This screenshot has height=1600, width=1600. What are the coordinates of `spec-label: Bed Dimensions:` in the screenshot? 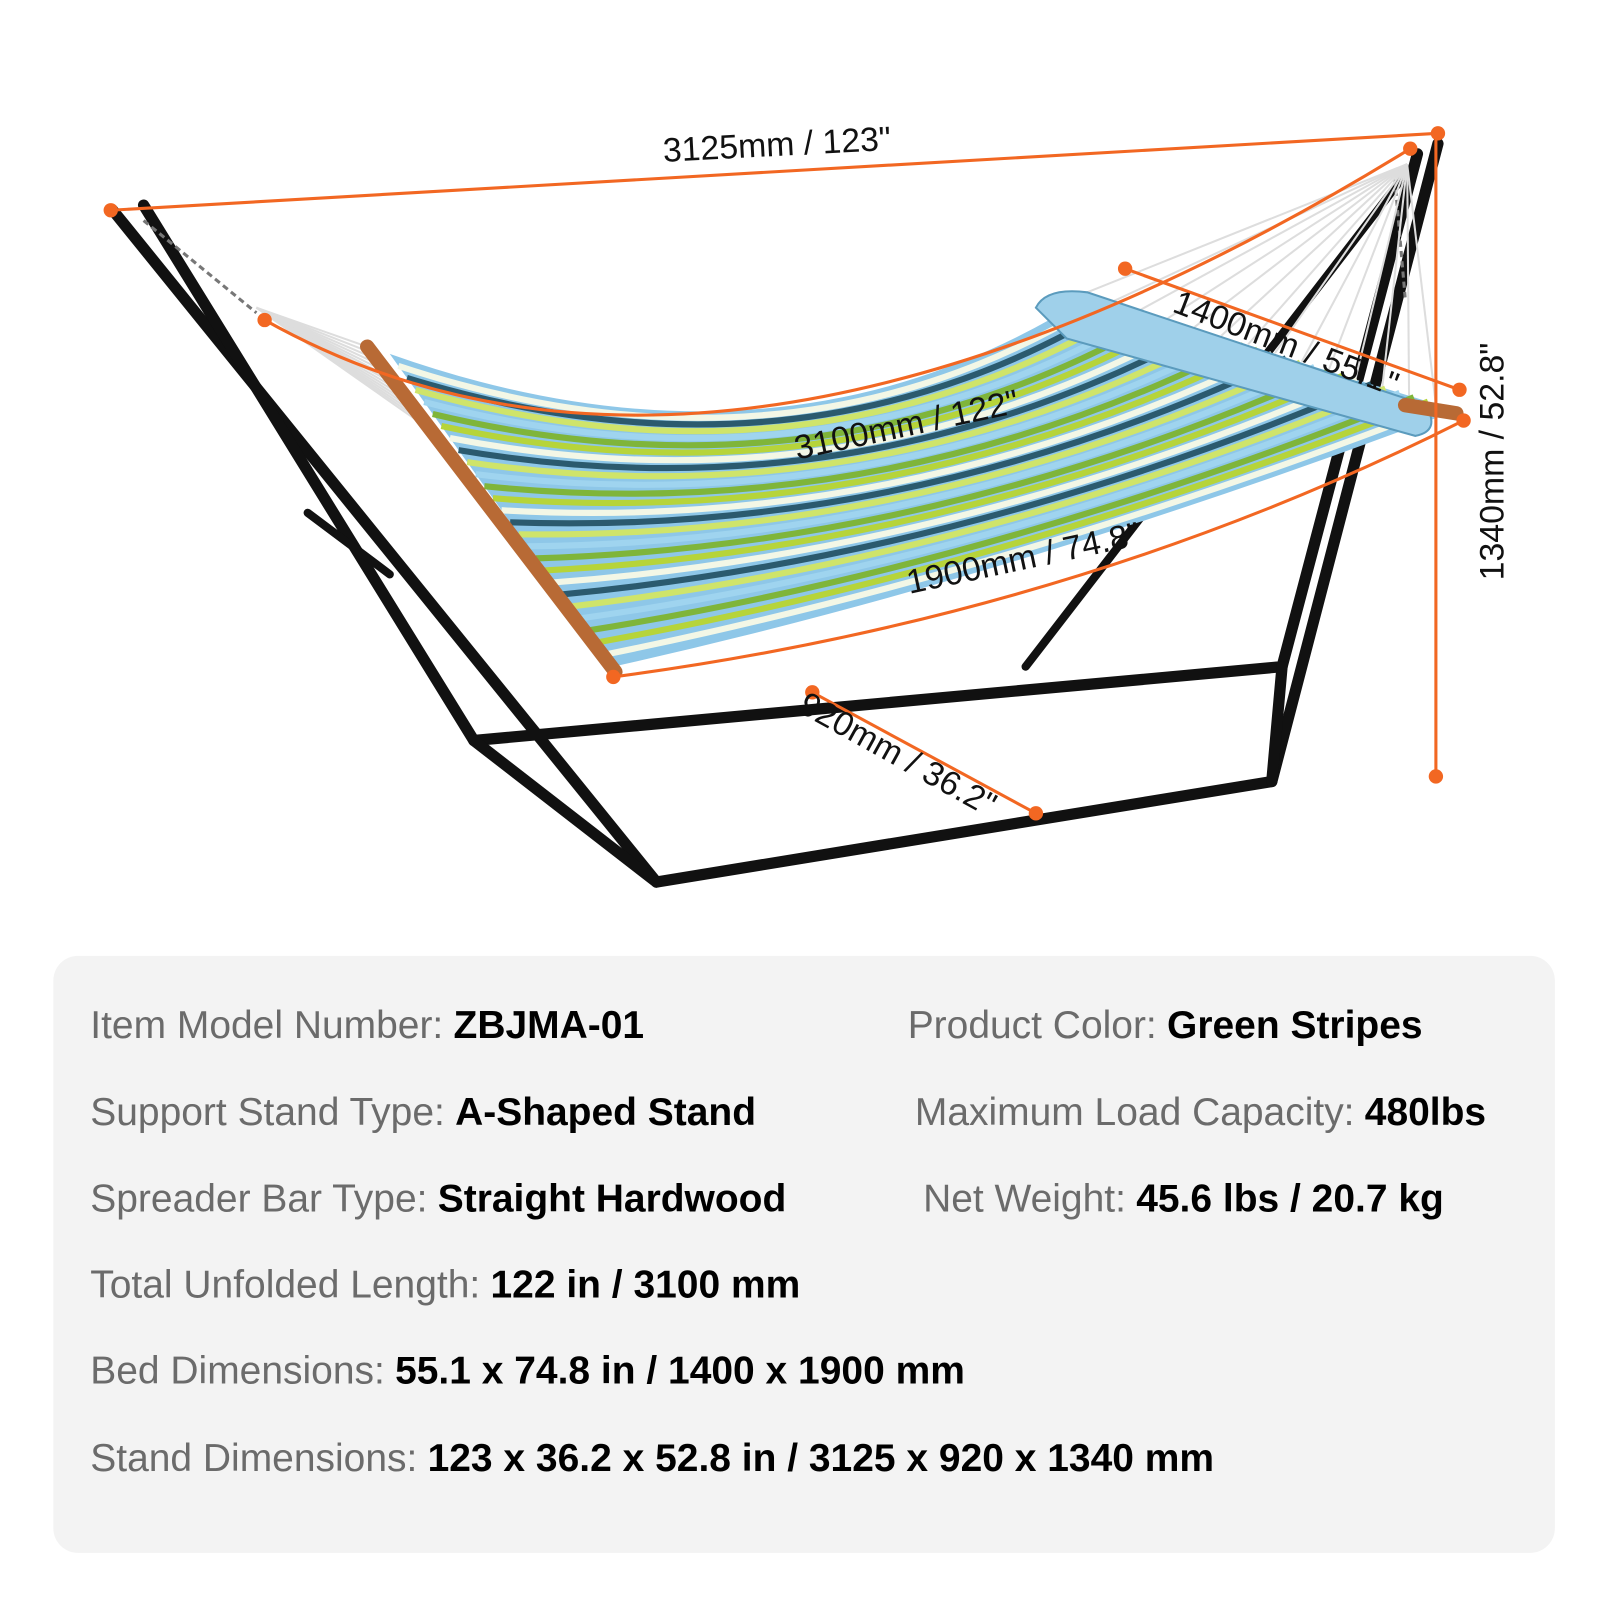 It's located at (237, 1371).